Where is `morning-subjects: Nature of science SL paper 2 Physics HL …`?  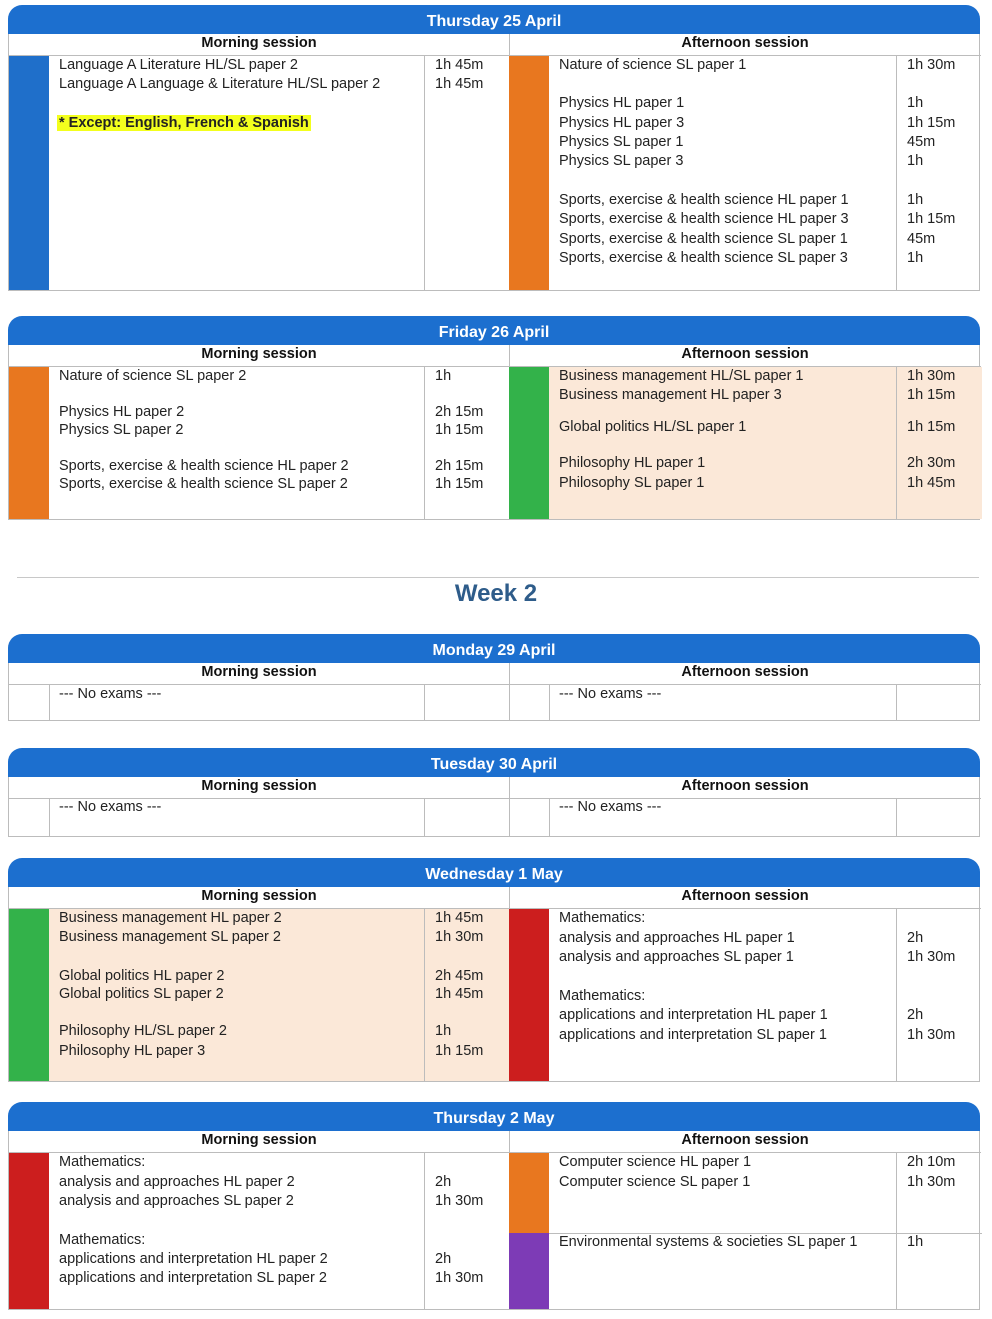
morning-subjects: Nature of science SL paper 2 Physics HL … is located at coordinates (236, 443).